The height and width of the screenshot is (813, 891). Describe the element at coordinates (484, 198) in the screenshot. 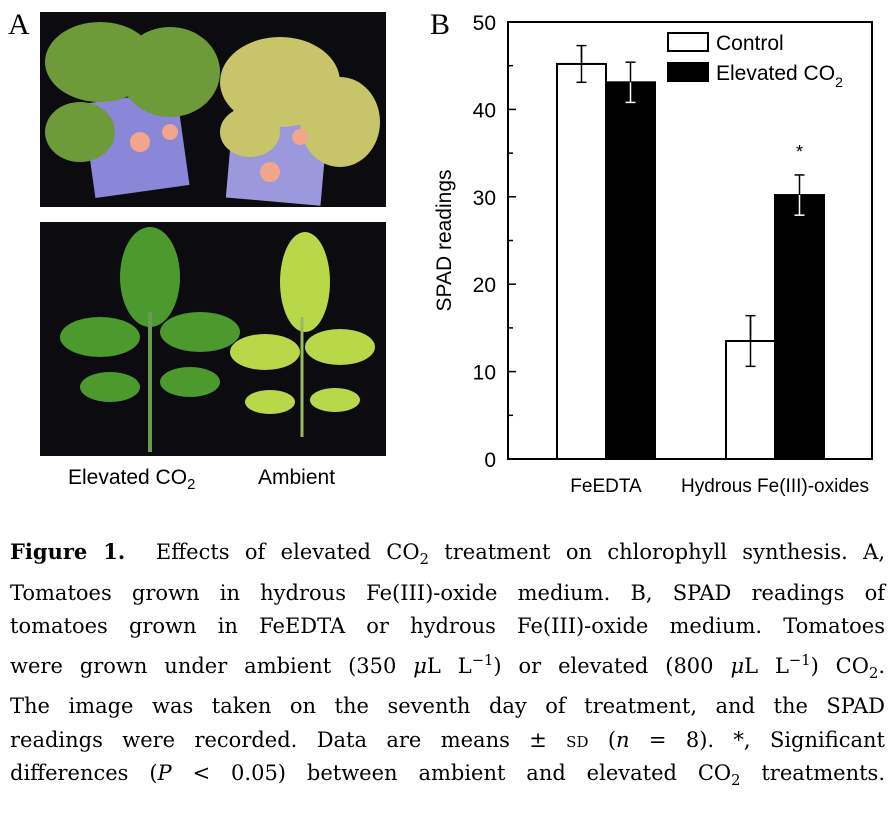

I see `y-tick-label: 30` at that location.